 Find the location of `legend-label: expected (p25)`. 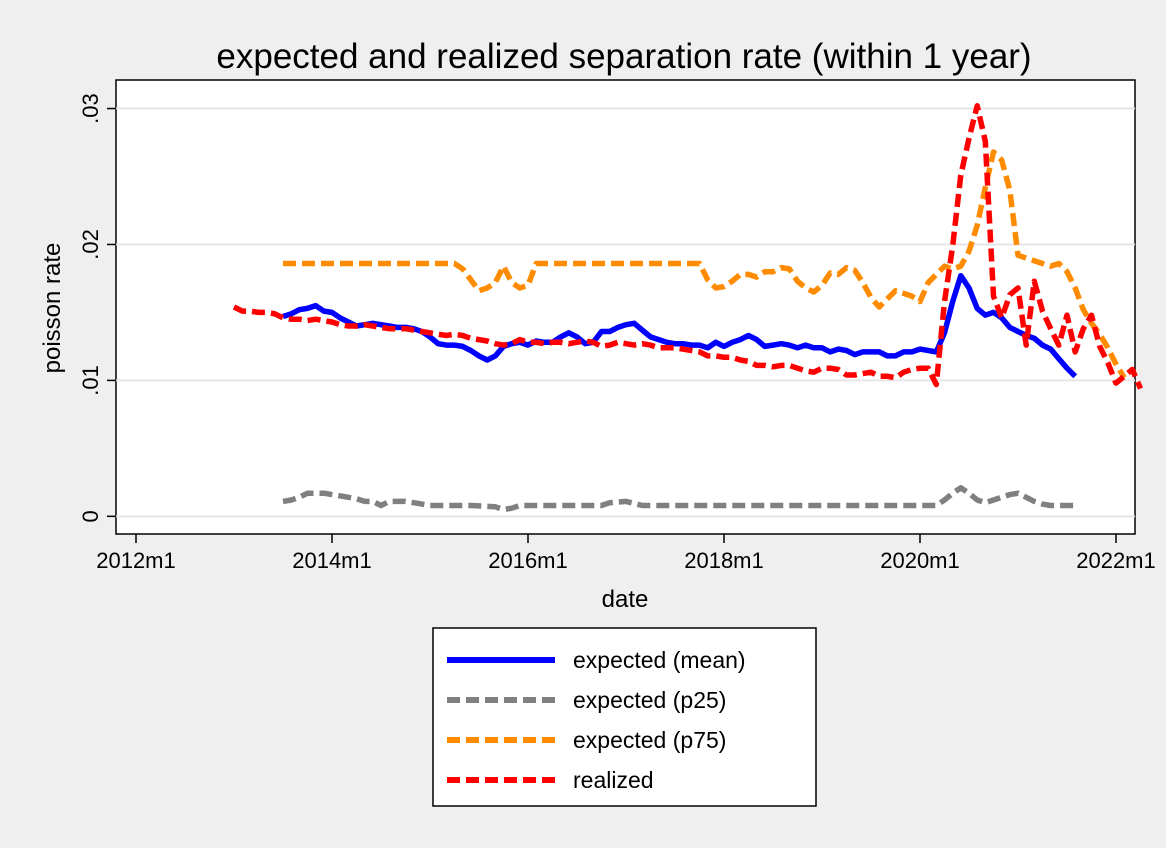

legend-label: expected (p25) is located at coordinates (649, 700).